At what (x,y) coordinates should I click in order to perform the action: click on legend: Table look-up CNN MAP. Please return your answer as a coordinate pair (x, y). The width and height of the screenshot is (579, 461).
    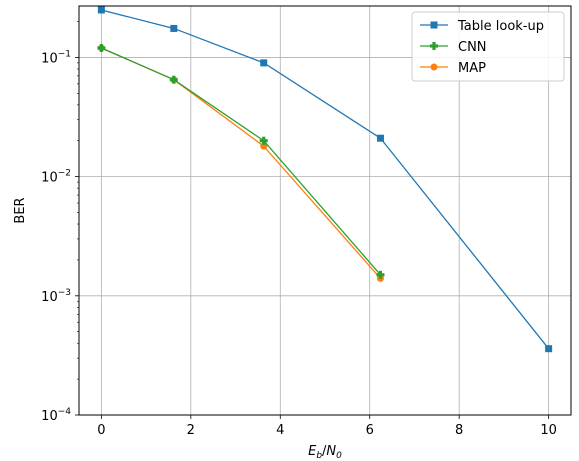
    Looking at the image, I should click on (488, 46).